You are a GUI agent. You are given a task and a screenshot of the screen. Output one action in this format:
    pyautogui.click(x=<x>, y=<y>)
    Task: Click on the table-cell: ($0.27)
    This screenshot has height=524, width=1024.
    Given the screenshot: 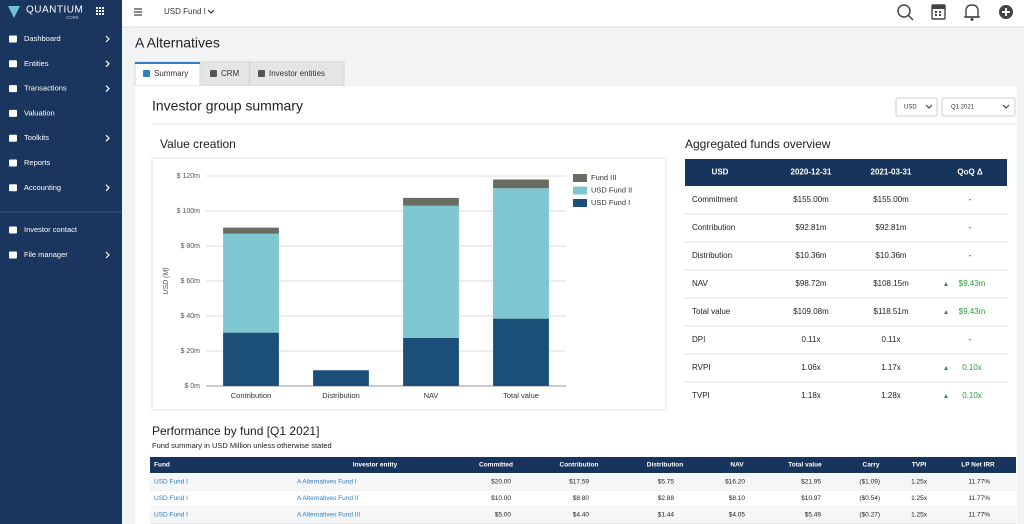 What is the action you would take?
    pyautogui.click(x=869, y=515)
    